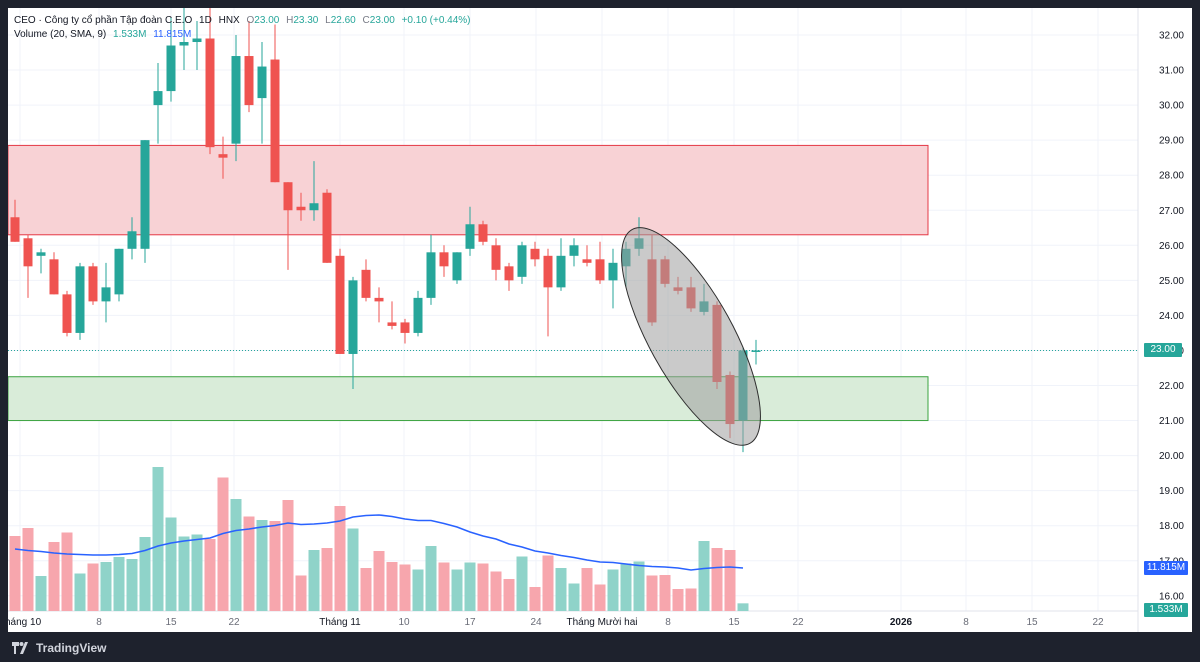  What do you see at coordinates (21, 648) in the screenshot?
I see `tradingview-logo-icon` at bounding box center [21, 648].